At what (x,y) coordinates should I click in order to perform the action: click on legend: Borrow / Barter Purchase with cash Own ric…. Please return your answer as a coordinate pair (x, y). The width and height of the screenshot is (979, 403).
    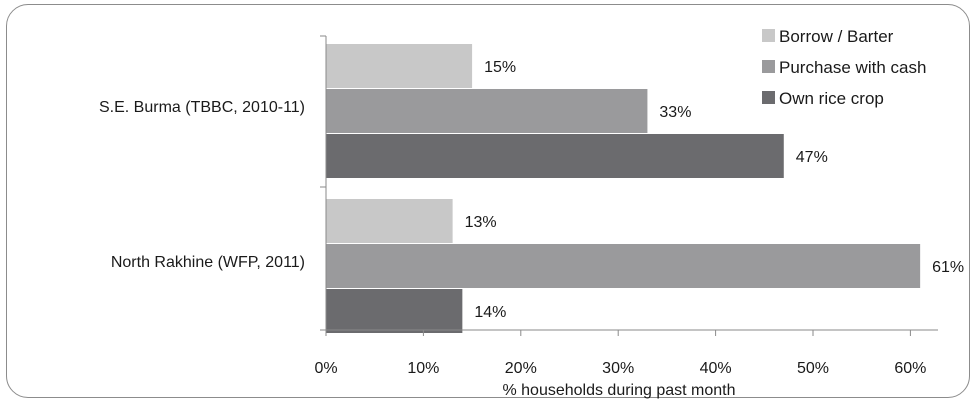
    Looking at the image, I should click on (844, 67).